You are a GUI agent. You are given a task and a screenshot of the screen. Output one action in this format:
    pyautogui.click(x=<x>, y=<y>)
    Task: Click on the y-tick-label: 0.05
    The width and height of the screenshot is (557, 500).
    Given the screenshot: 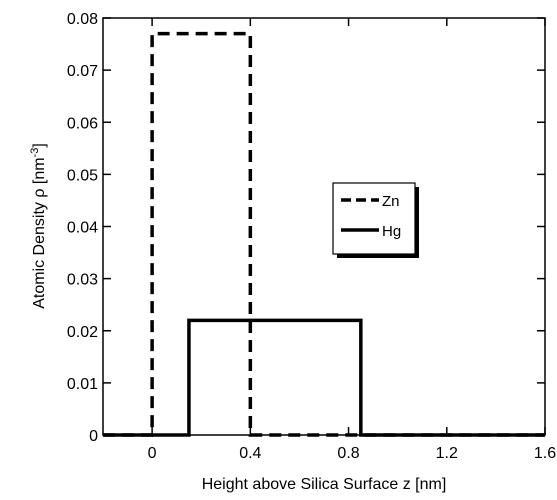 What is the action you would take?
    pyautogui.click(x=82, y=175)
    